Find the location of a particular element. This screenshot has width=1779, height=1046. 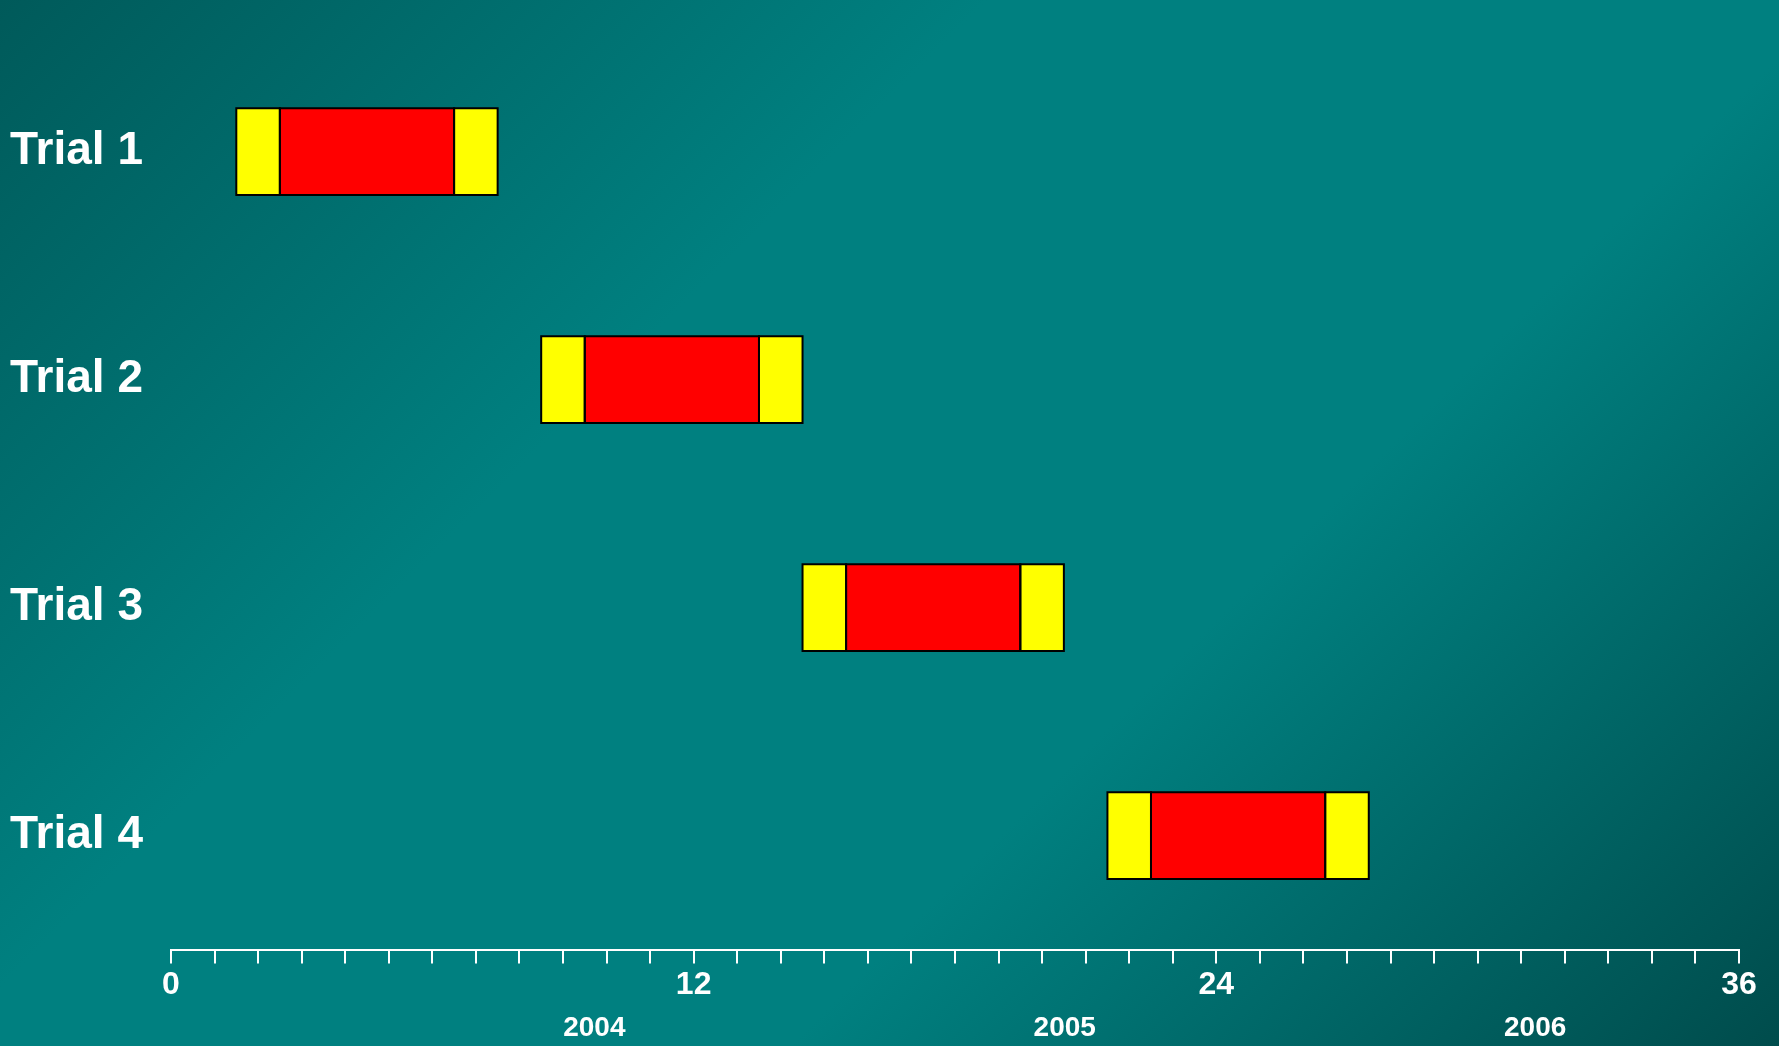

x-tick-label: 0 is located at coordinates (171, 982).